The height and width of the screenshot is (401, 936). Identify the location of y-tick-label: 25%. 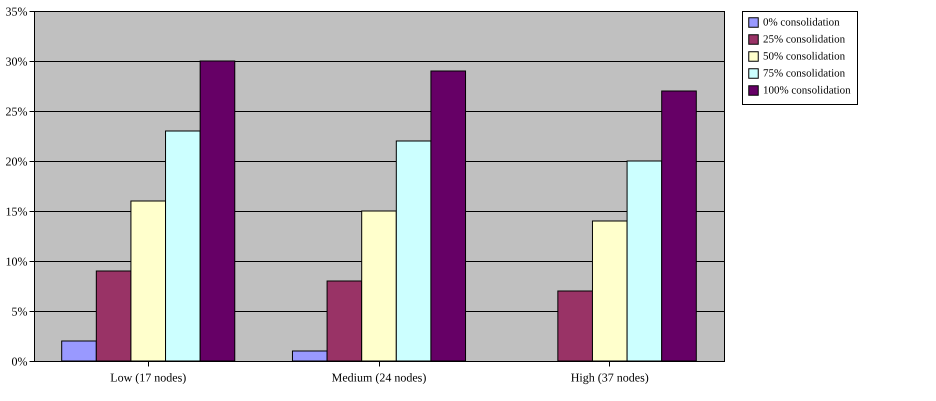
(17, 111).